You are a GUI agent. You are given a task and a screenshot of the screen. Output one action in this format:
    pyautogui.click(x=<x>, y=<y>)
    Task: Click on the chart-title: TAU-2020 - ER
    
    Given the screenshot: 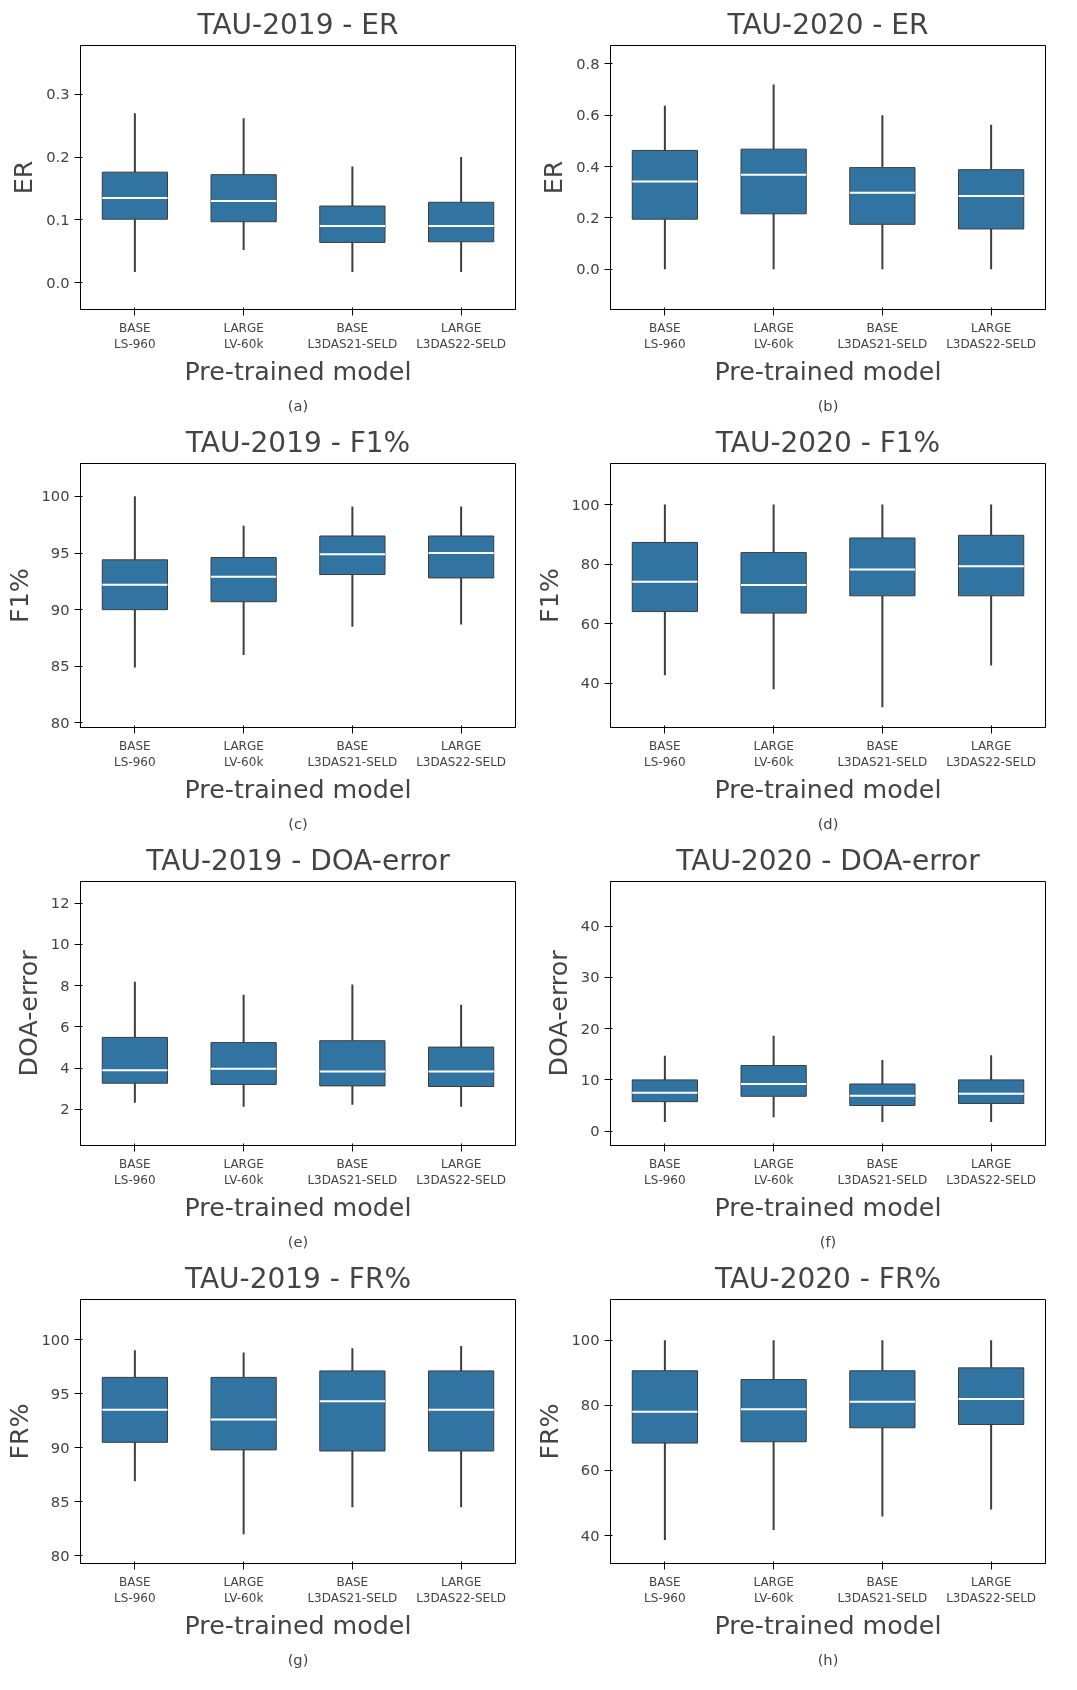 What is the action you would take?
    pyautogui.click(x=827, y=24)
    